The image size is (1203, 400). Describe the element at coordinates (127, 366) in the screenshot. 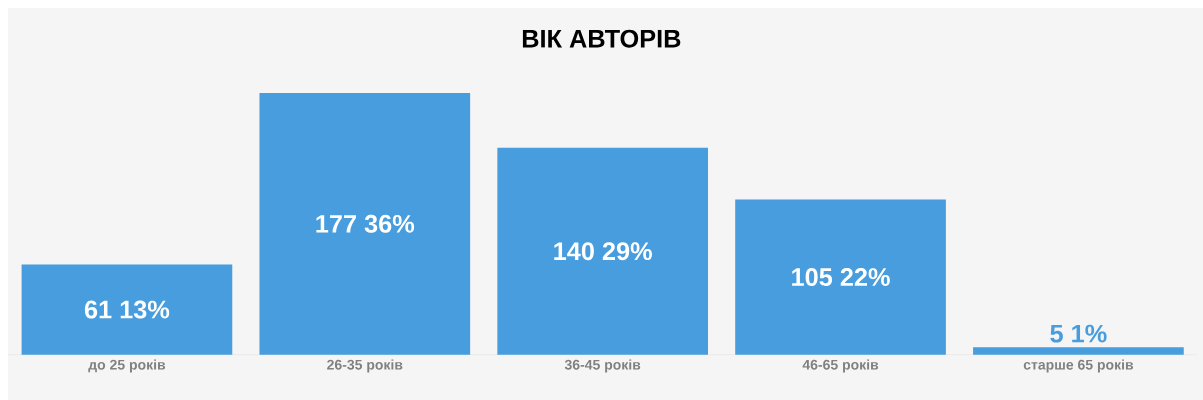

I see `x-tick-label: до 25 років` at that location.